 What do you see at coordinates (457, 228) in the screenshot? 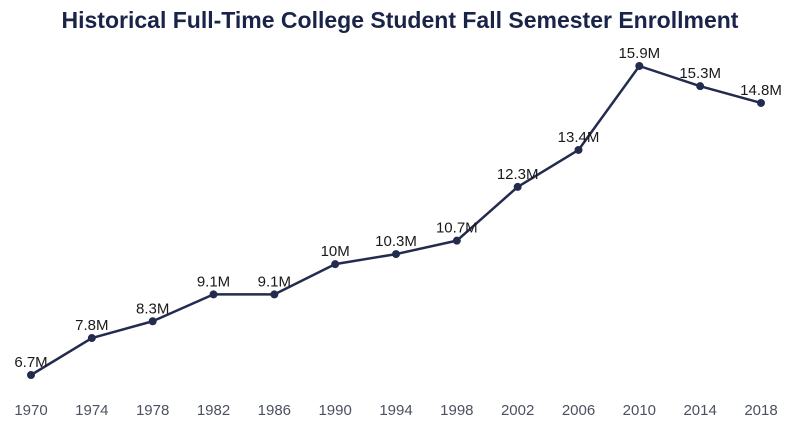
I see `data-point-label: 10.7M` at bounding box center [457, 228].